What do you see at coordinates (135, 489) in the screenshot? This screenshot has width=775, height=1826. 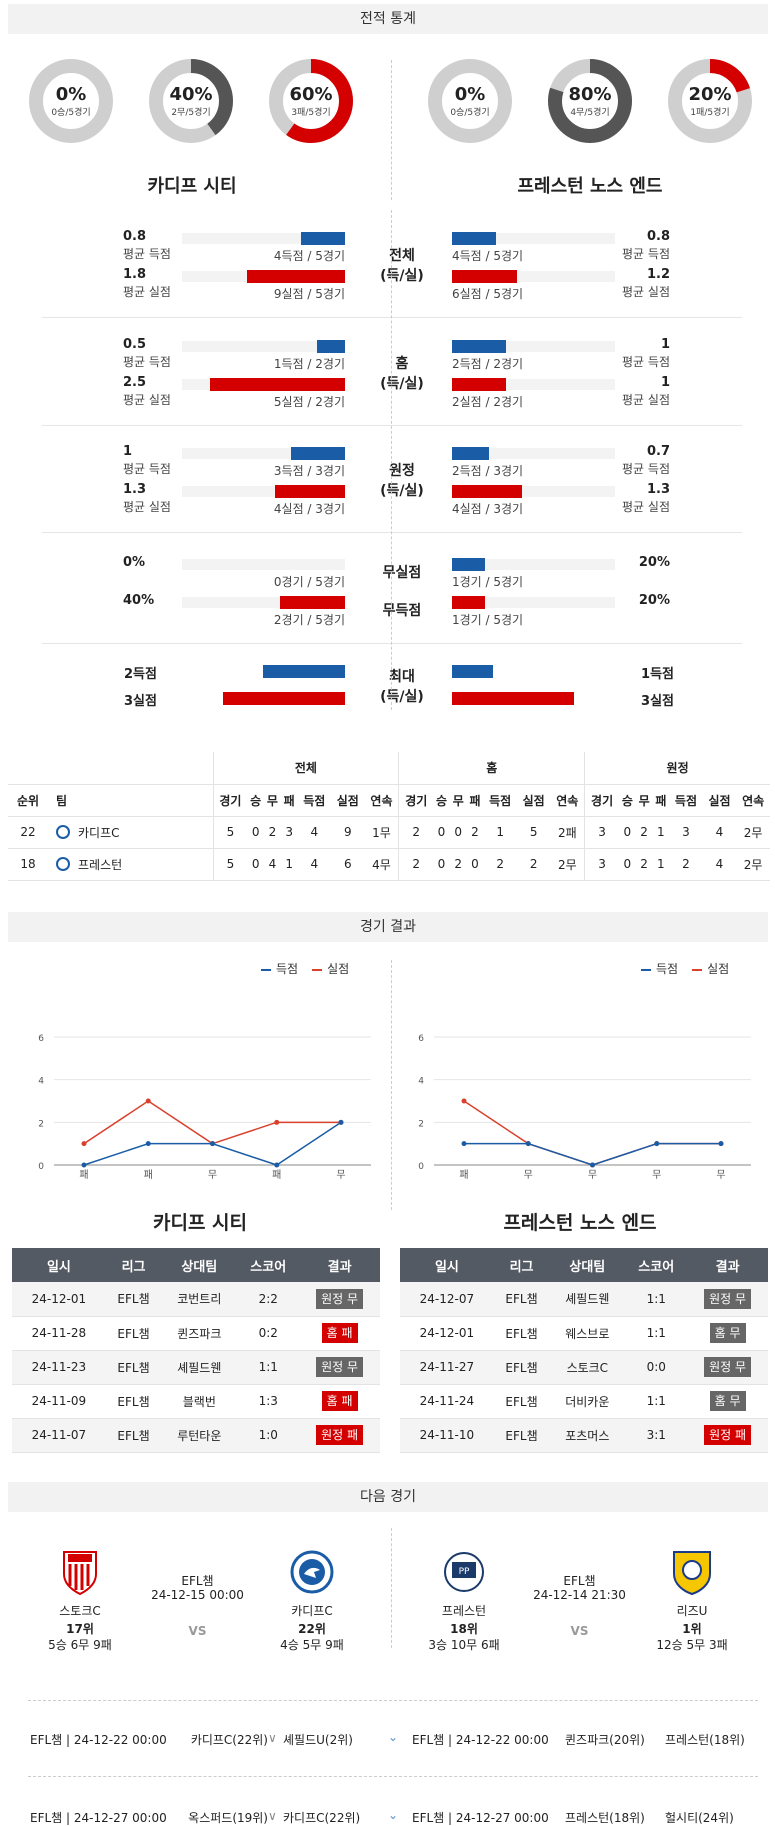 I see `stat-value: 1.3` at bounding box center [135, 489].